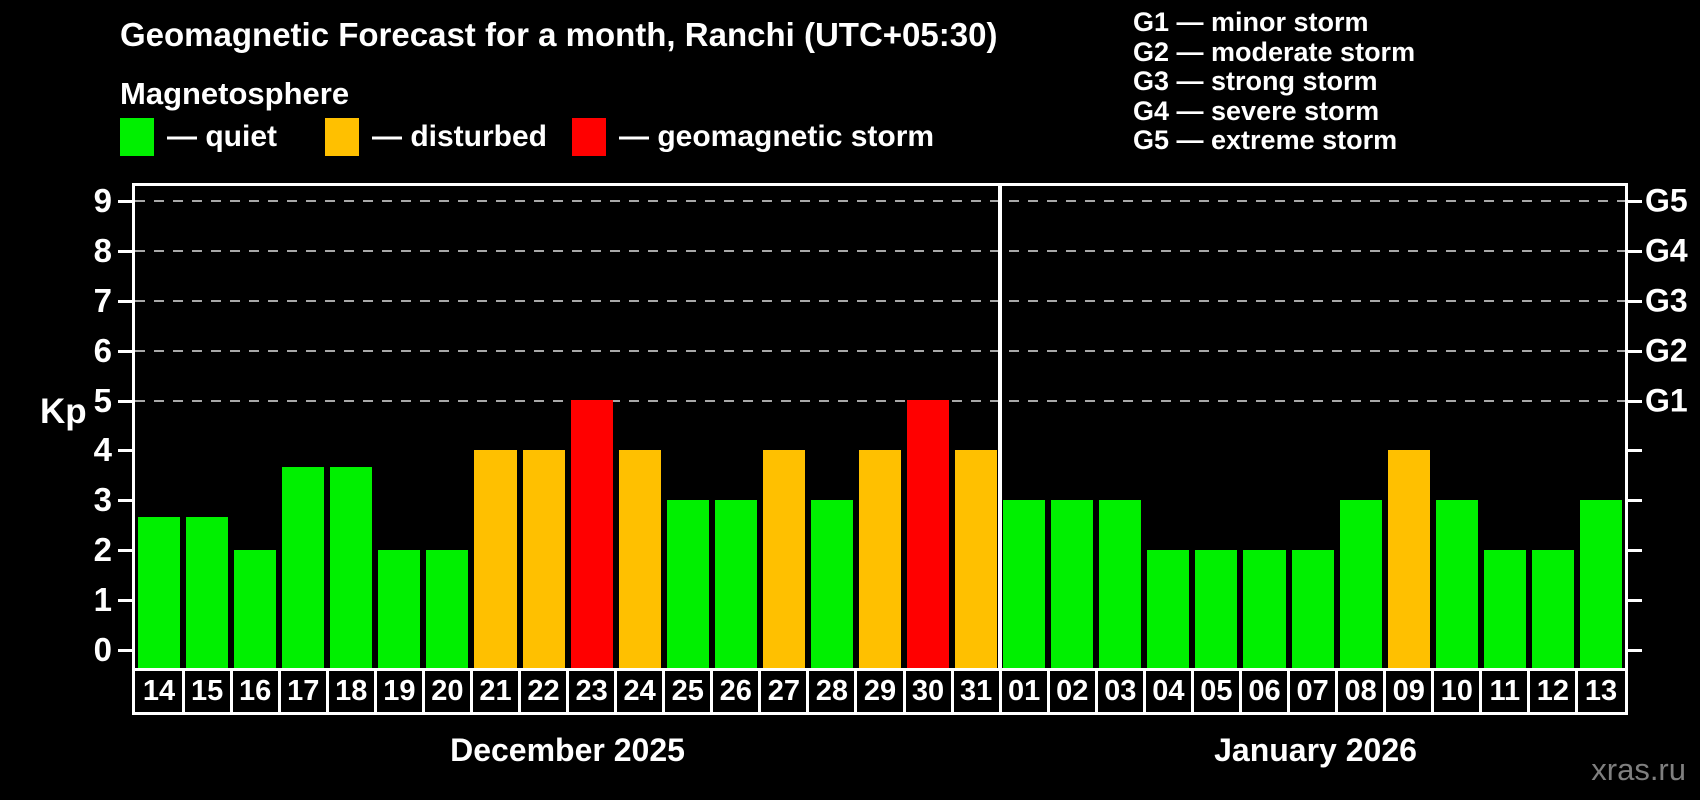 The image size is (1700, 800). What do you see at coordinates (1251, 22) in the screenshot?
I see `g1-legend-line: G1 — minor storm` at bounding box center [1251, 22].